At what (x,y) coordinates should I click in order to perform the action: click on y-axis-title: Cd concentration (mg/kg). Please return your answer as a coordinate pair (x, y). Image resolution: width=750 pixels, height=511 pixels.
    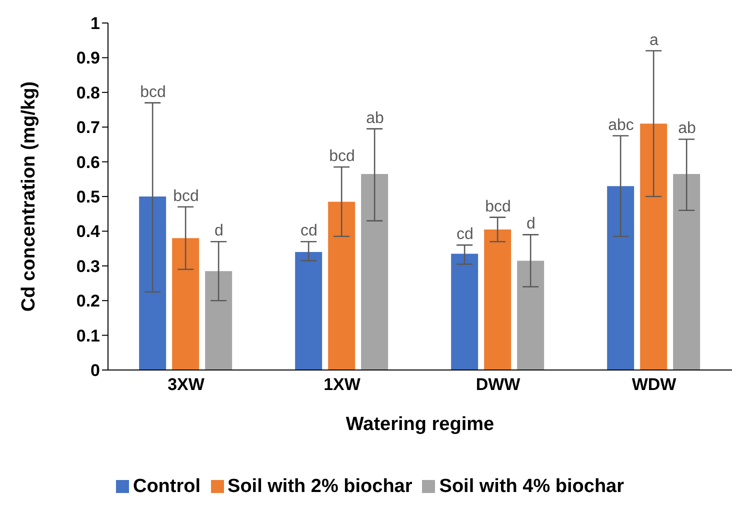
    Looking at the image, I should click on (29, 196).